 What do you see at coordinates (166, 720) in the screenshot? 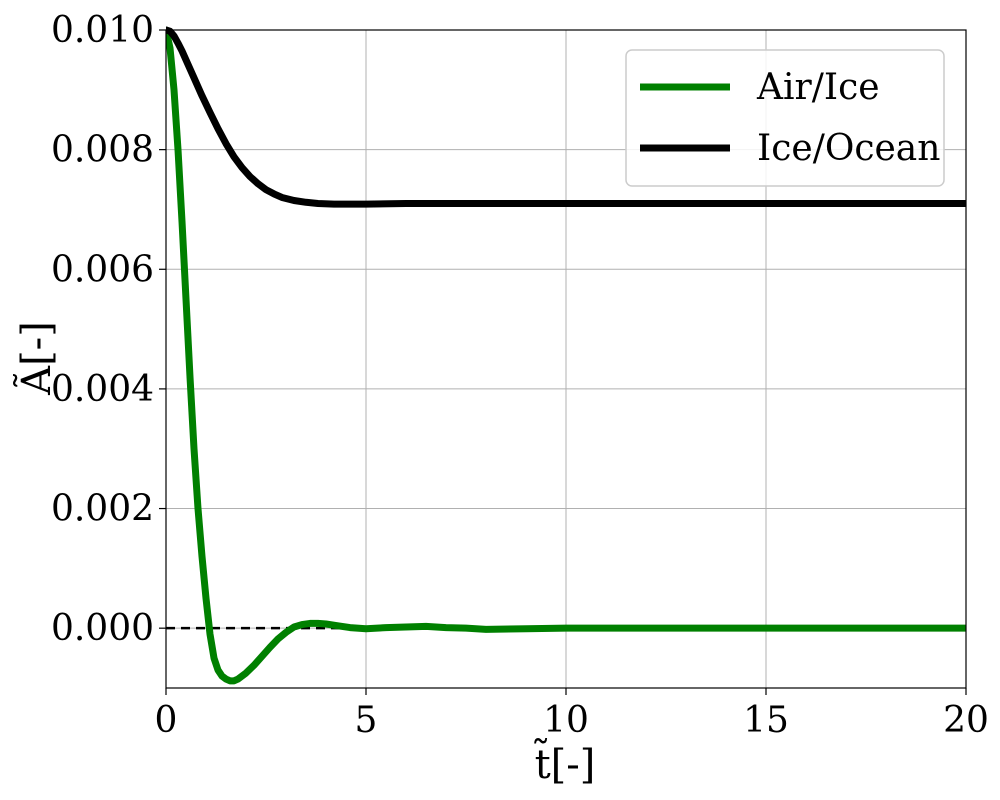
I see `x-tick-label: 0` at bounding box center [166, 720].